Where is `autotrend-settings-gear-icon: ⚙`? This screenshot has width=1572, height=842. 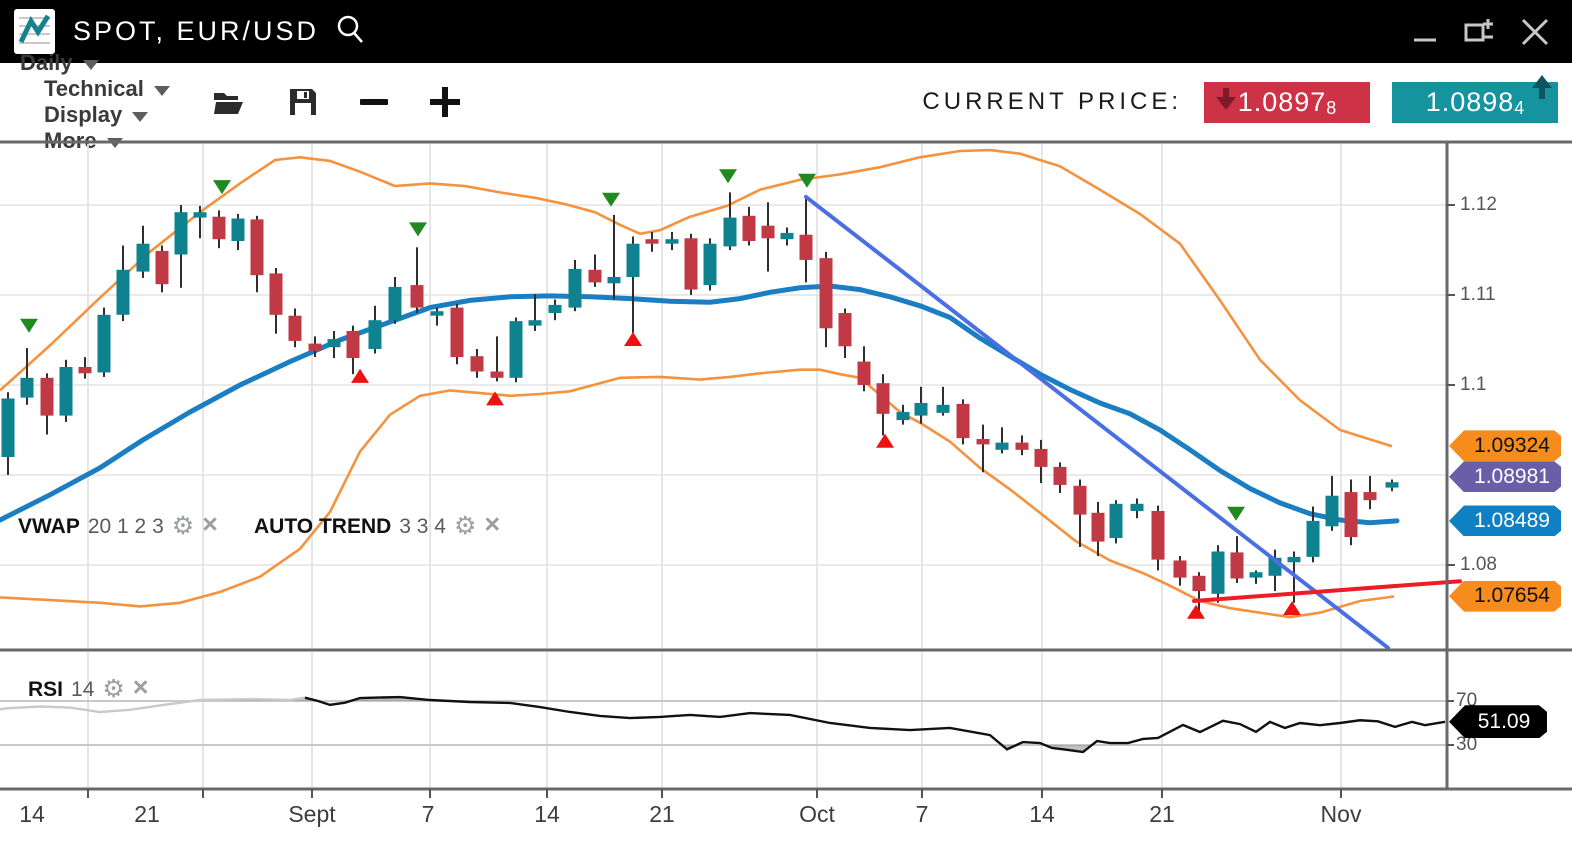
autotrend-settings-gear-icon: ⚙ is located at coordinates (465, 526).